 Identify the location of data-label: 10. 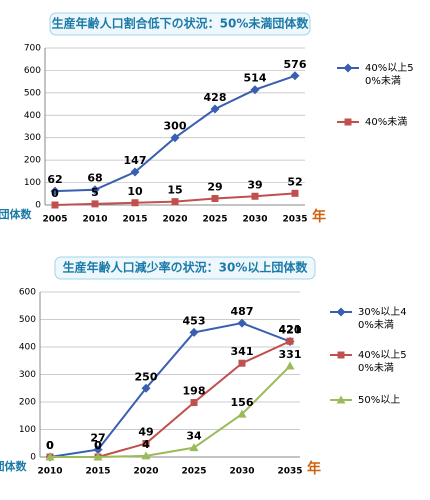
(135, 191).